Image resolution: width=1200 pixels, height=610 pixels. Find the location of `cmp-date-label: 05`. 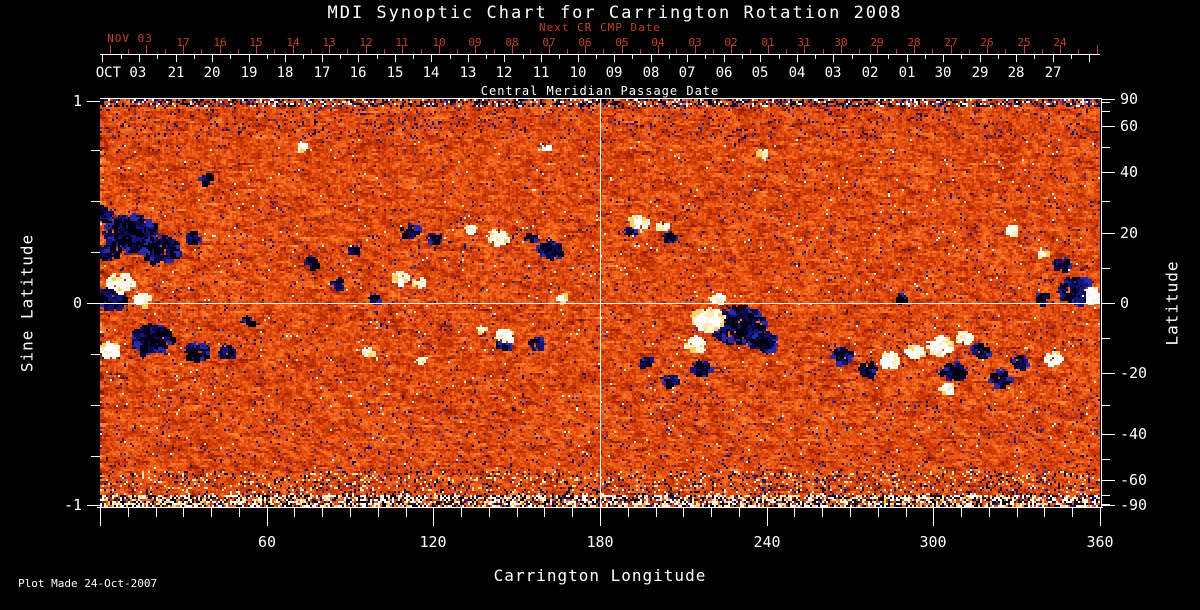

cmp-date-label: 05 is located at coordinates (760, 73).